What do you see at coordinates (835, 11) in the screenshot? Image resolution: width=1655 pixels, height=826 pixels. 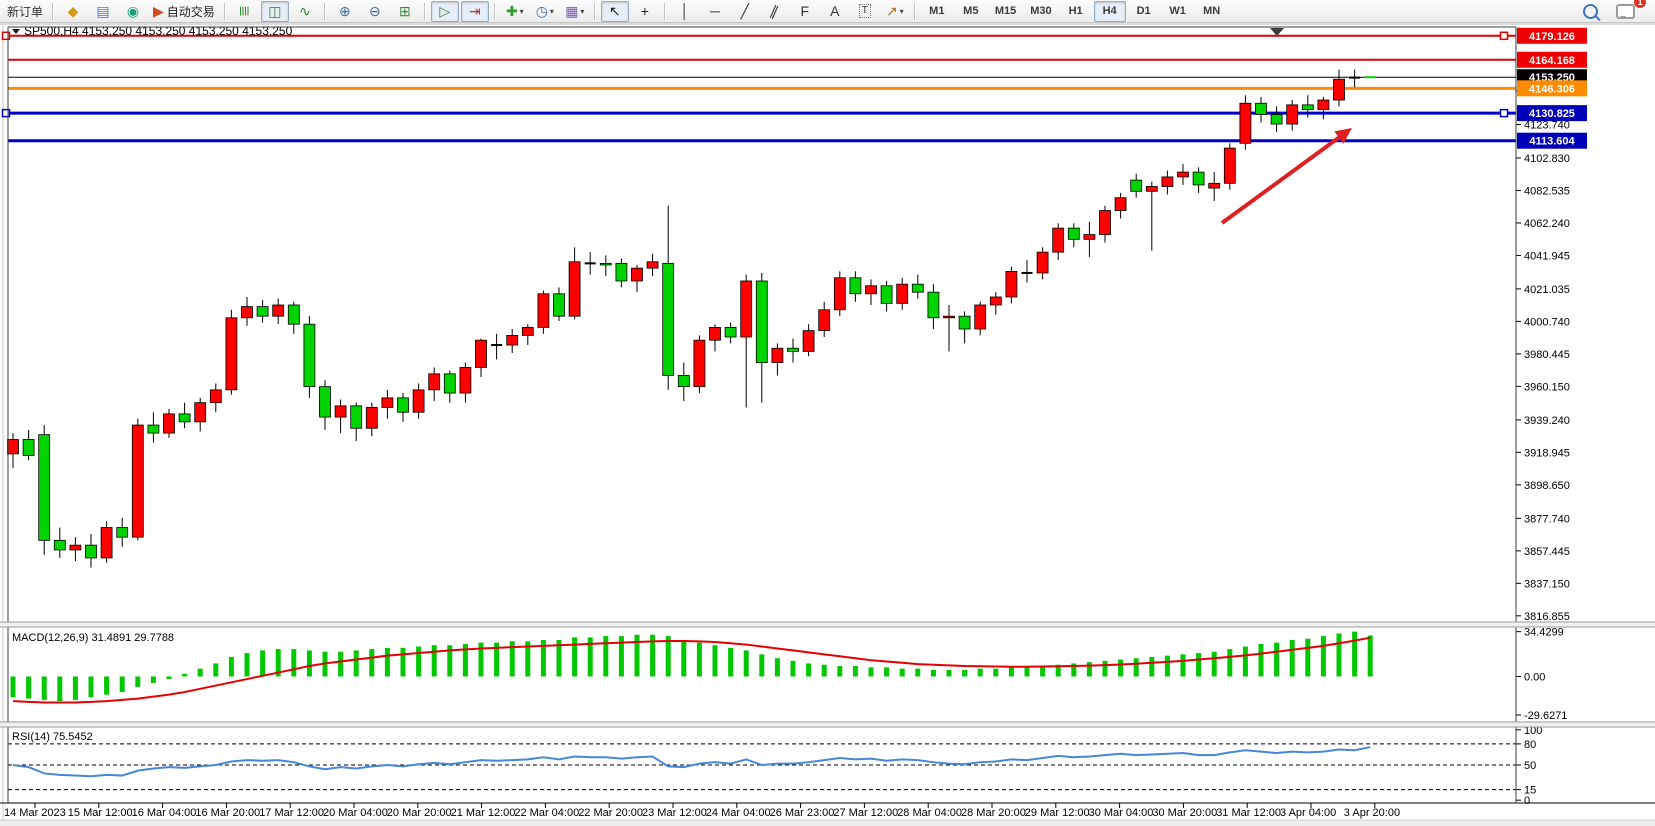 I see `text-button: A` at bounding box center [835, 11].